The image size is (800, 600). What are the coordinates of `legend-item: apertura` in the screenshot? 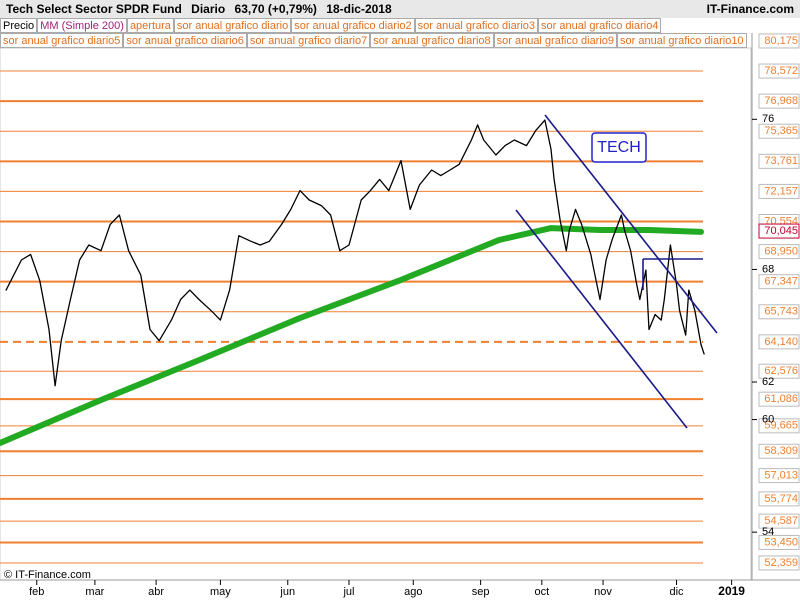 It's located at (150, 25).